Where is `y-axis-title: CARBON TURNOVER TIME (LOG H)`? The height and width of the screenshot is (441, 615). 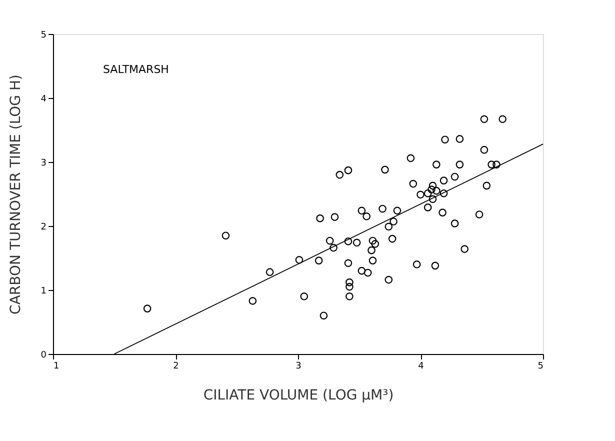
y-axis-title: CARBON TURNOVER TIME (LOG H) is located at coordinates (16, 194).